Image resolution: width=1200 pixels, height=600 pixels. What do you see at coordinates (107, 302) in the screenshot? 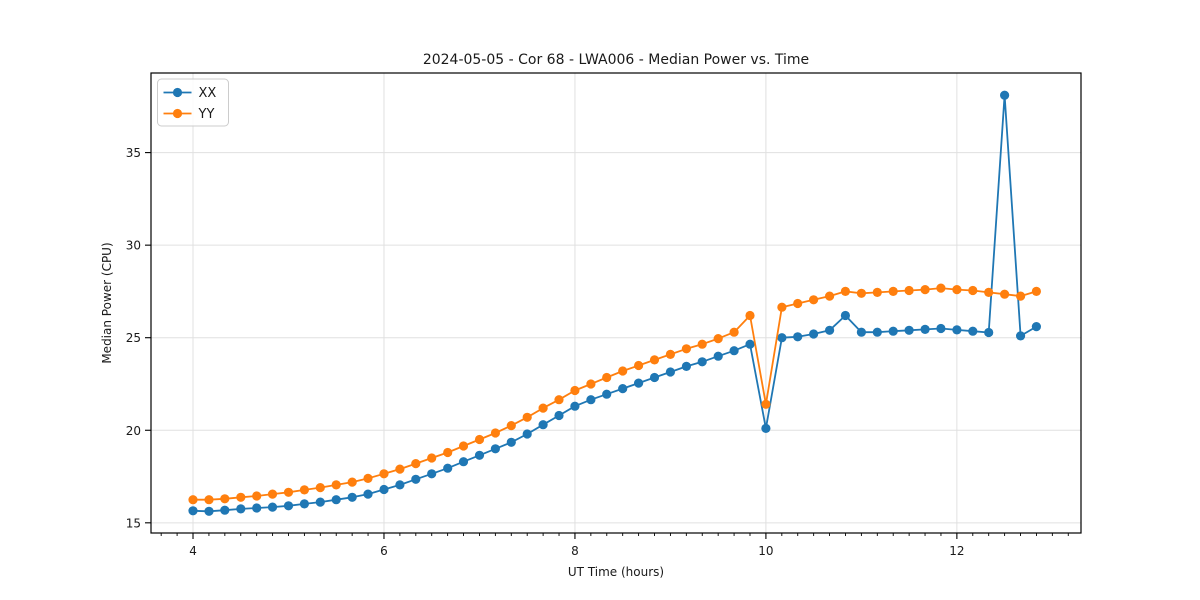
I see `y-axis-label: Median Power (CPU)` at bounding box center [107, 302].